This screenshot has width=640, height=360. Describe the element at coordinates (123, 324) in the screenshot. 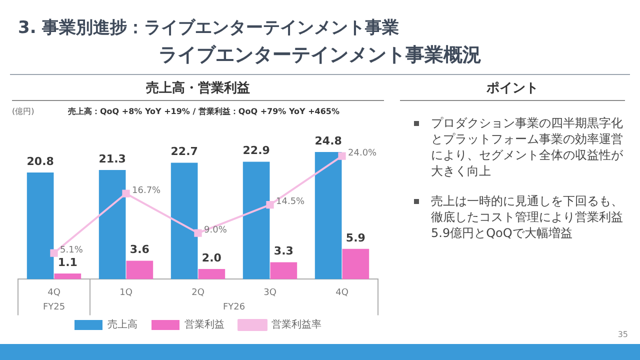

I see `legend-label: 売上高` at that location.